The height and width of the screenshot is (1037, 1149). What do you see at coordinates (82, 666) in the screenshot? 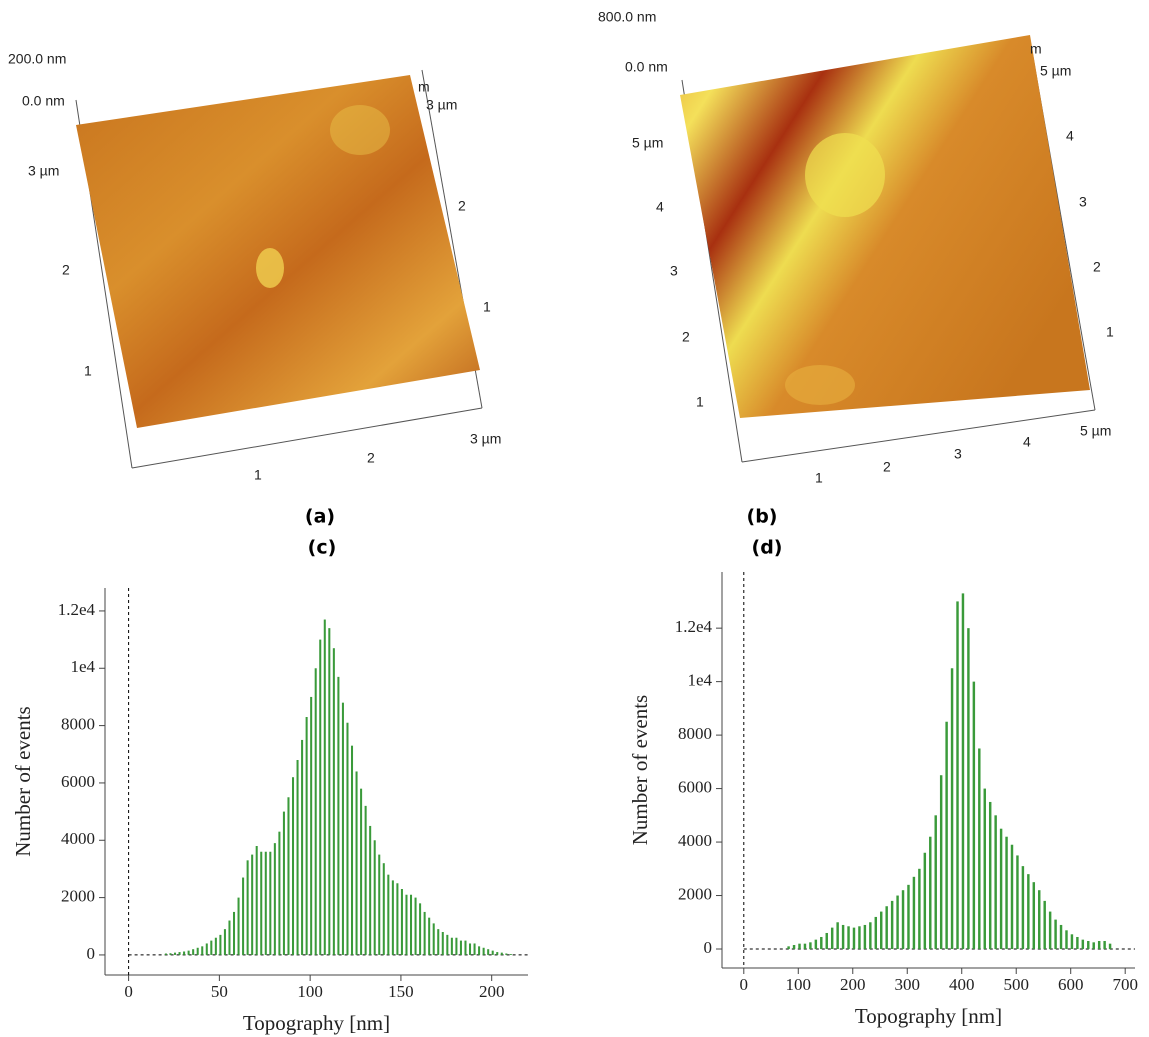
I see `y-tick-label: 1e4` at bounding box center [82, 666].